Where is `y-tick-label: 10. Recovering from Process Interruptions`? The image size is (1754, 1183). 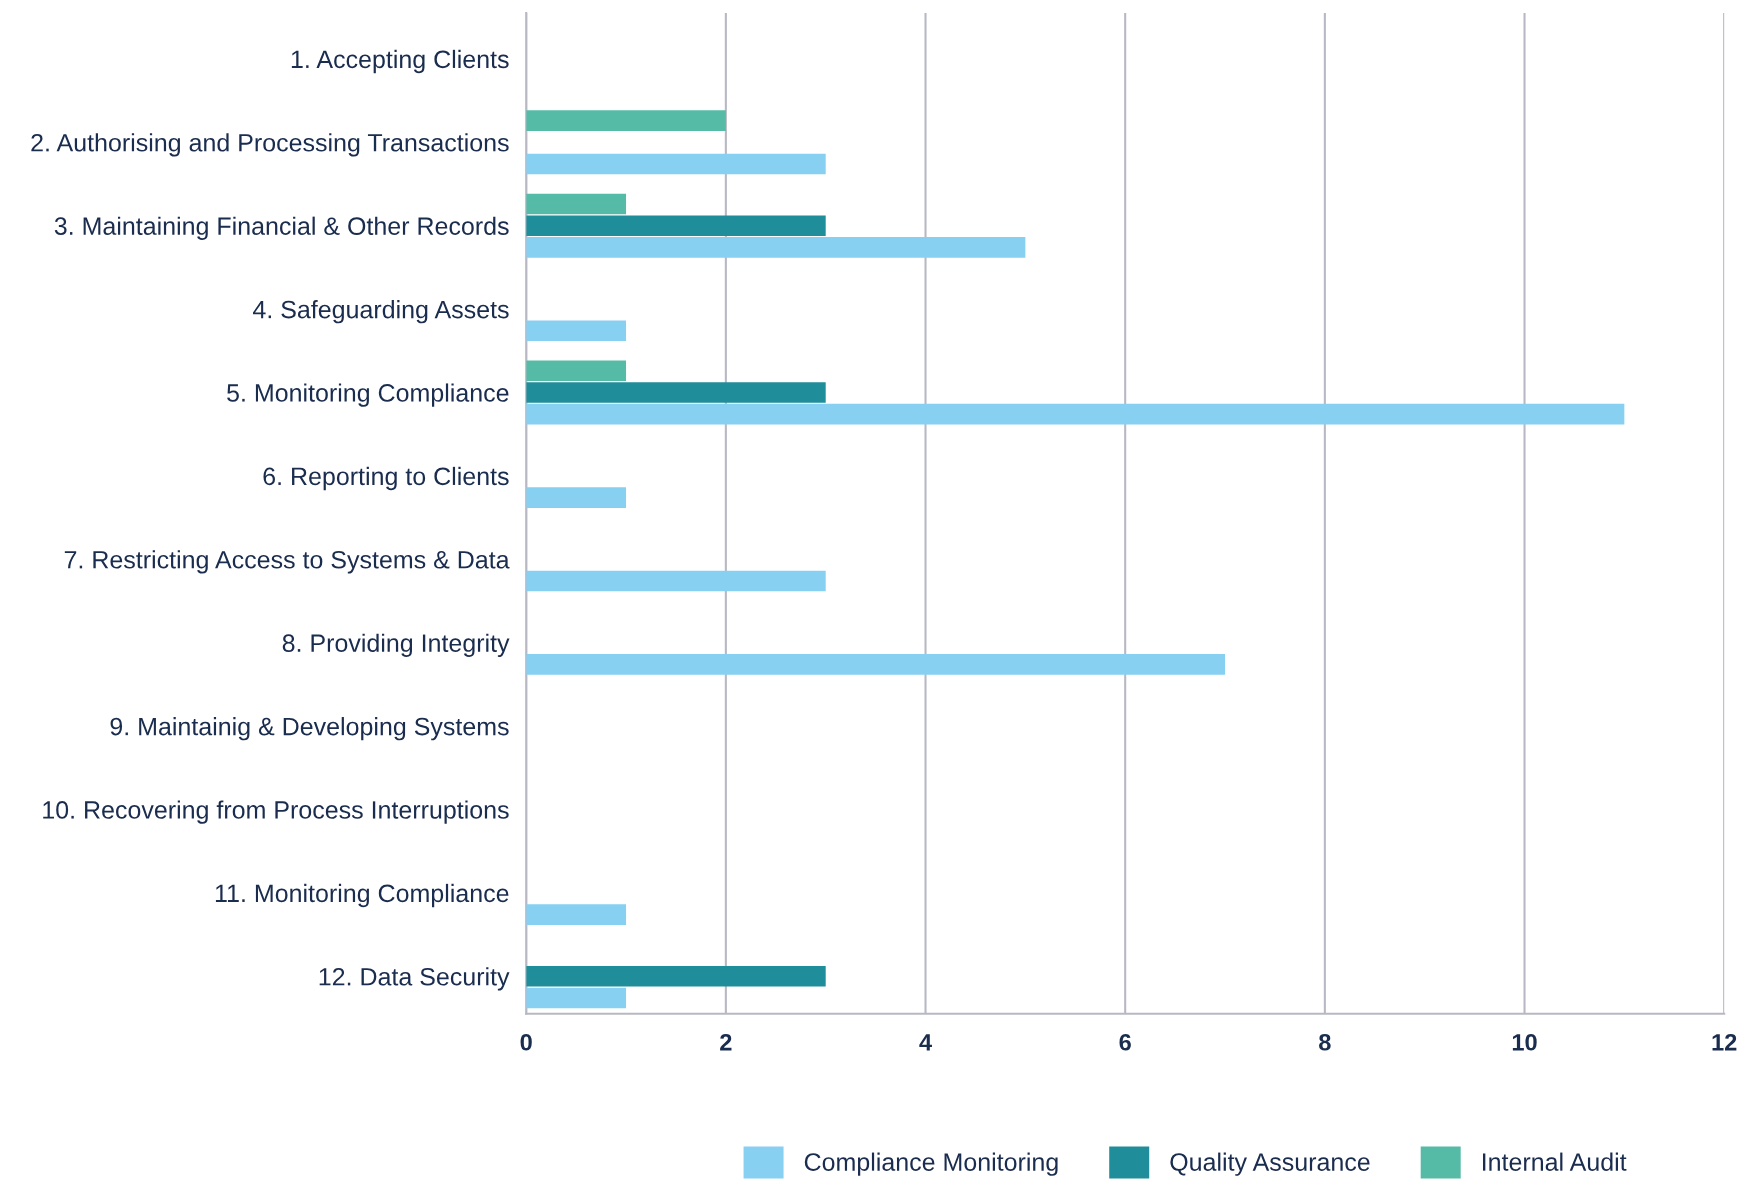 y-tick-label: 10. Recovering from Process Interruptions is located at coordinates (276, 812).